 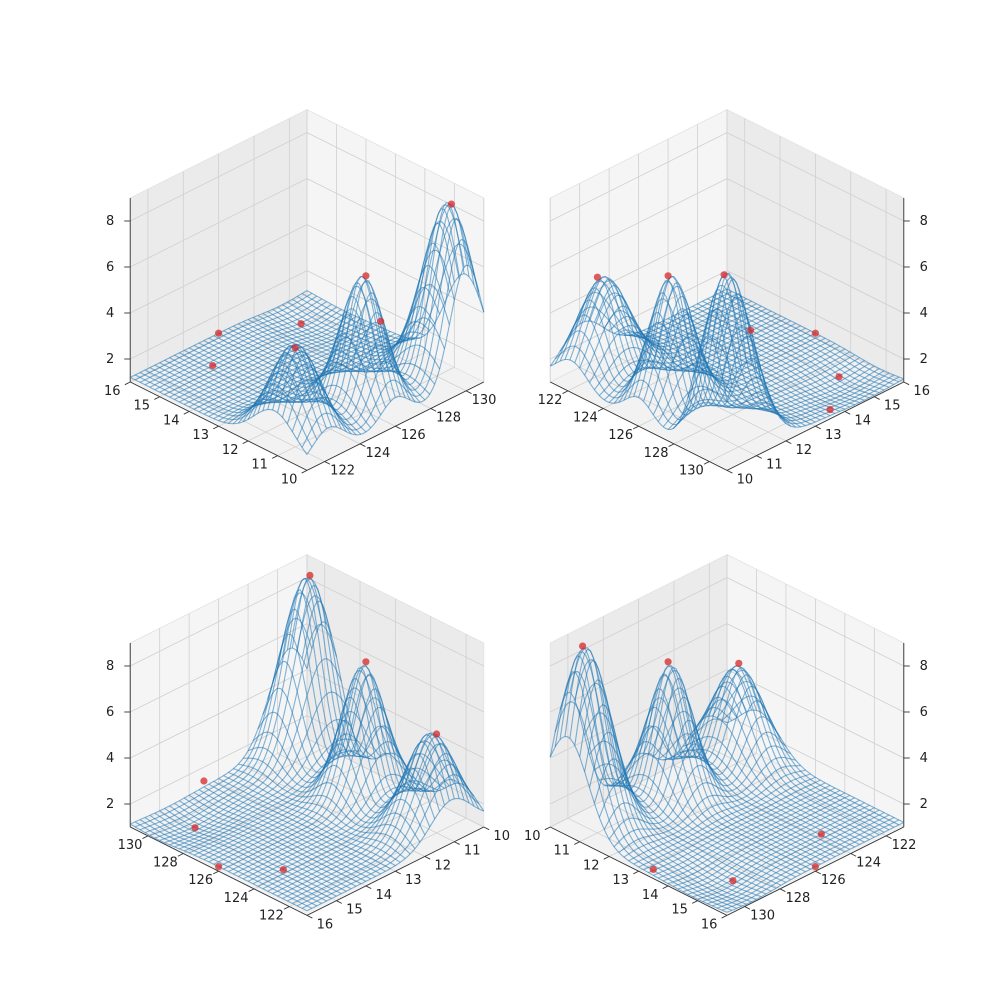 I want to click on y-tick-label: 15, so click(x=892, y=406).